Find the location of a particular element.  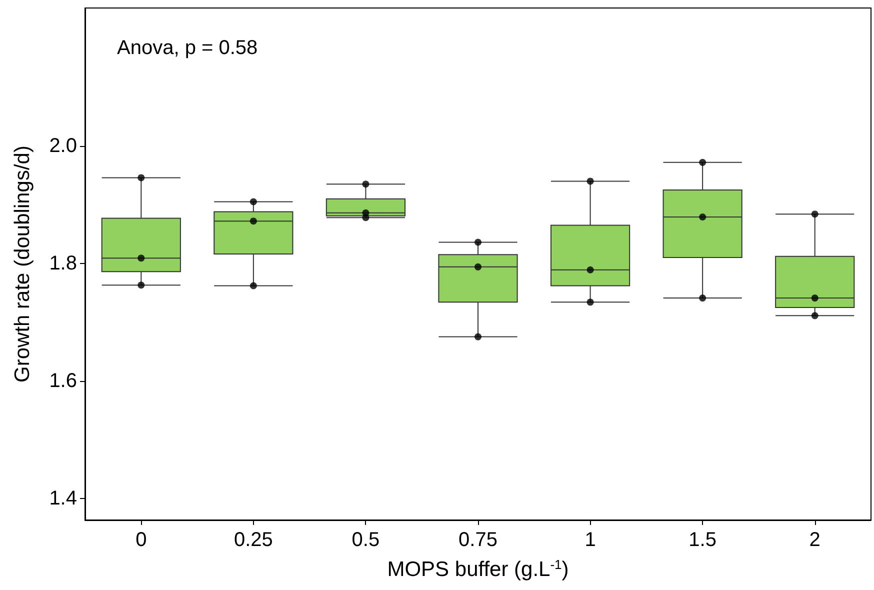

x-tick-label: 0 is located at coordinates (141, 540).